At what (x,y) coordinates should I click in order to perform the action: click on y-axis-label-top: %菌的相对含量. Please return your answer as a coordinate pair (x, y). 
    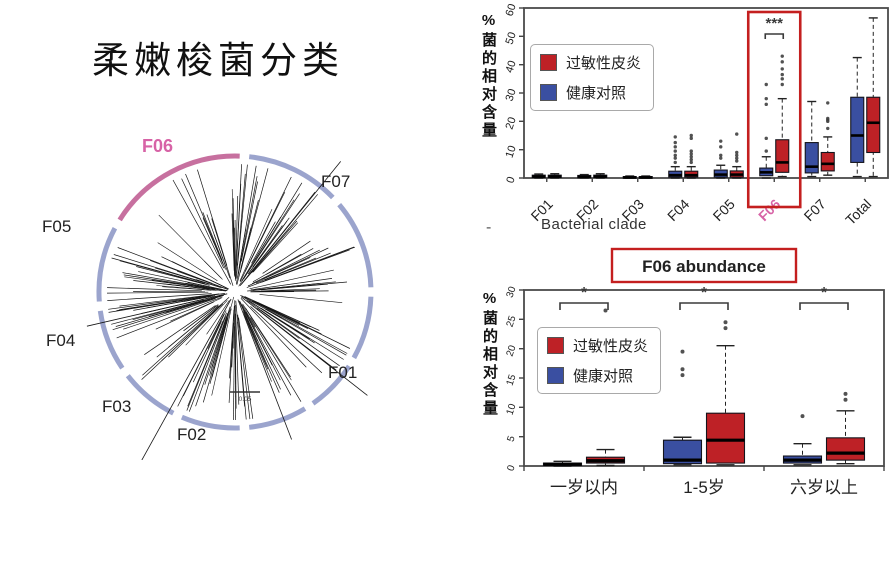
    Looking at the image, I should click on (488, 76).